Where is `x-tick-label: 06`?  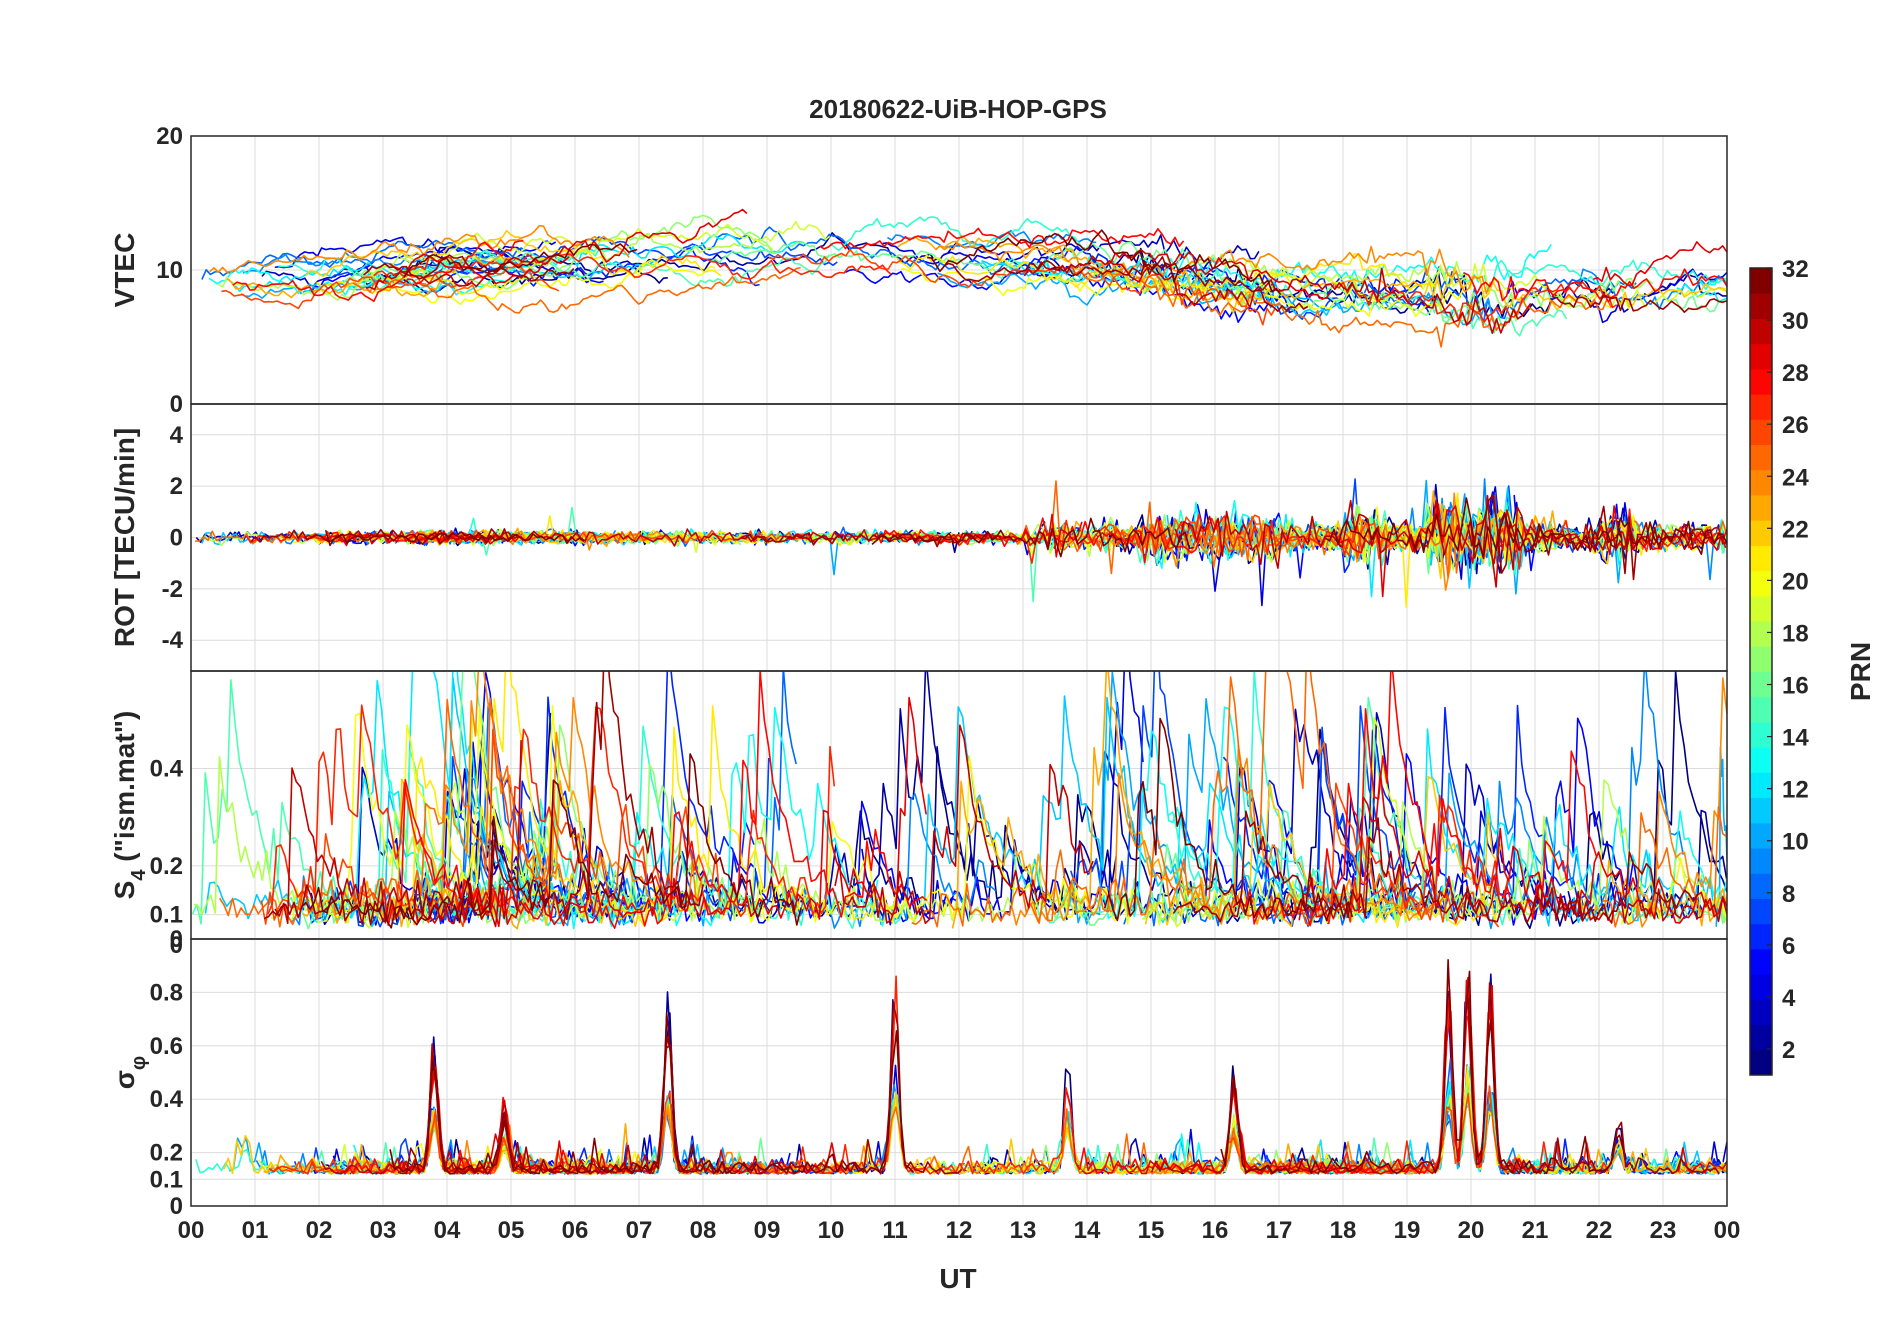
x-tick-label: 06 is located at coordinates (575, 1230).